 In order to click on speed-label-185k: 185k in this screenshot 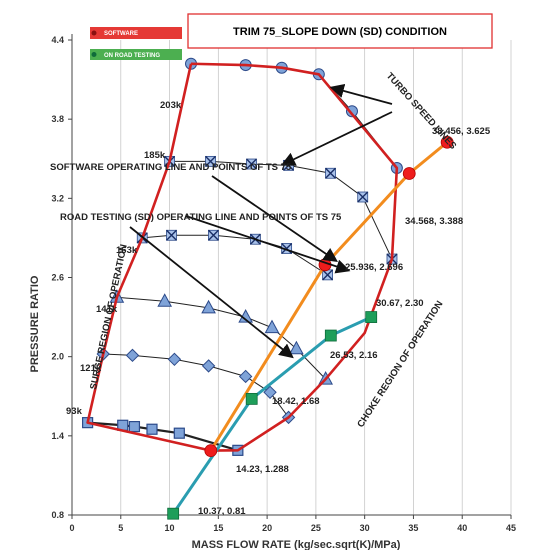, I will do `click(155, 155)`.